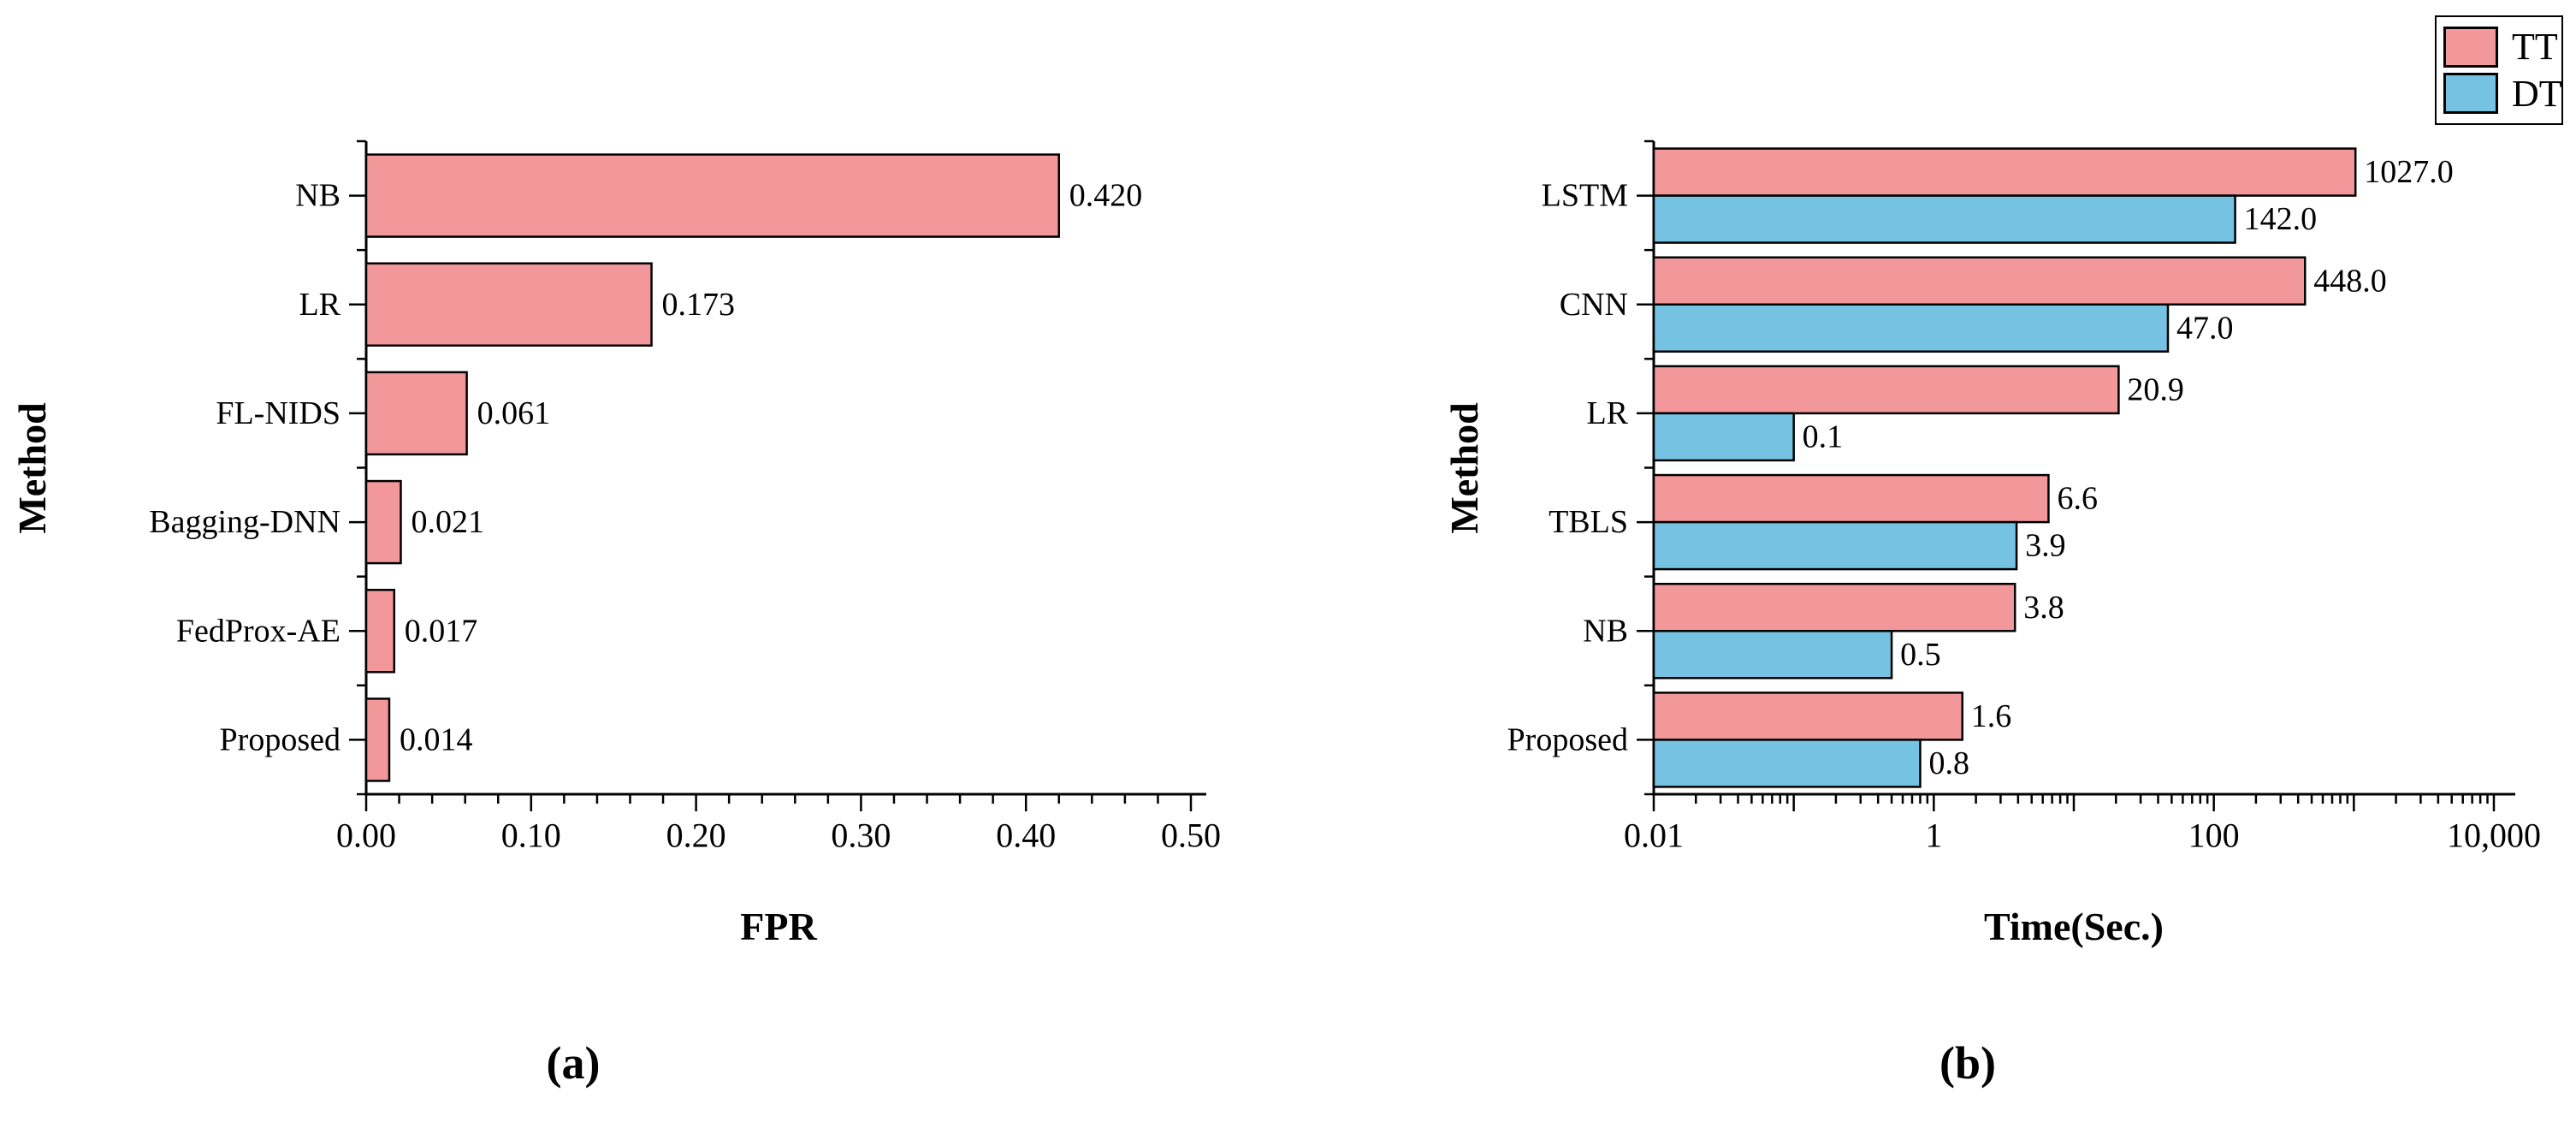  I want to click on bar-NB, so click(712, 195).